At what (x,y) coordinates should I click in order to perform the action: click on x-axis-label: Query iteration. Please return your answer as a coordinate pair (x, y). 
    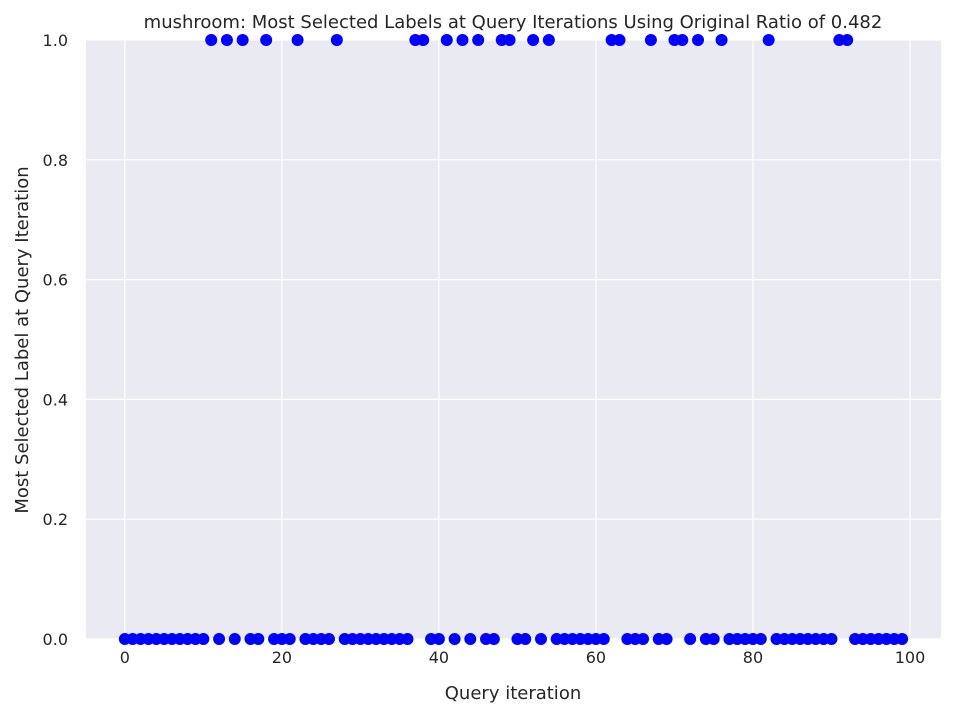
    Looking at the image, I should click on (513, 693).